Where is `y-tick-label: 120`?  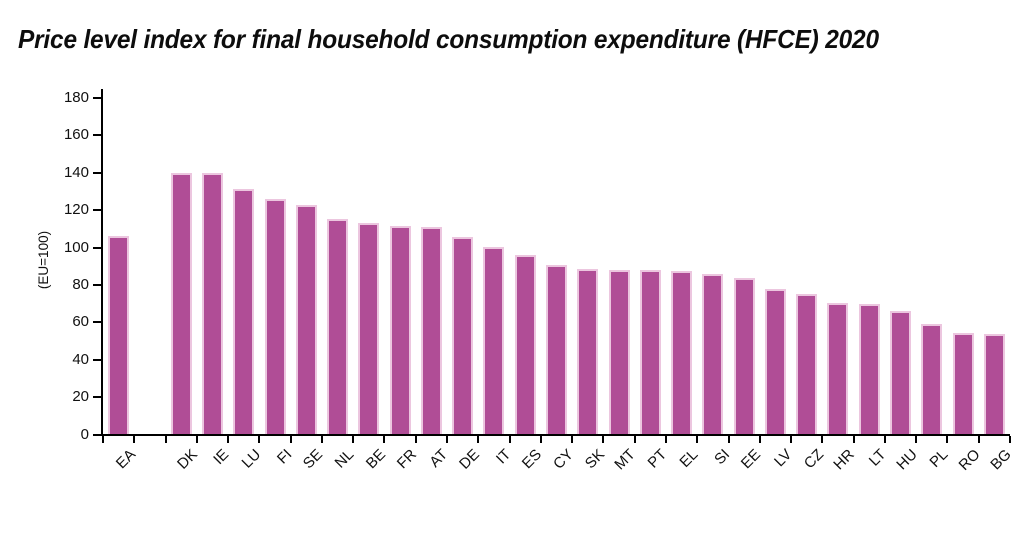
y-tick-label: 120 is located at coordinates (76, 210).